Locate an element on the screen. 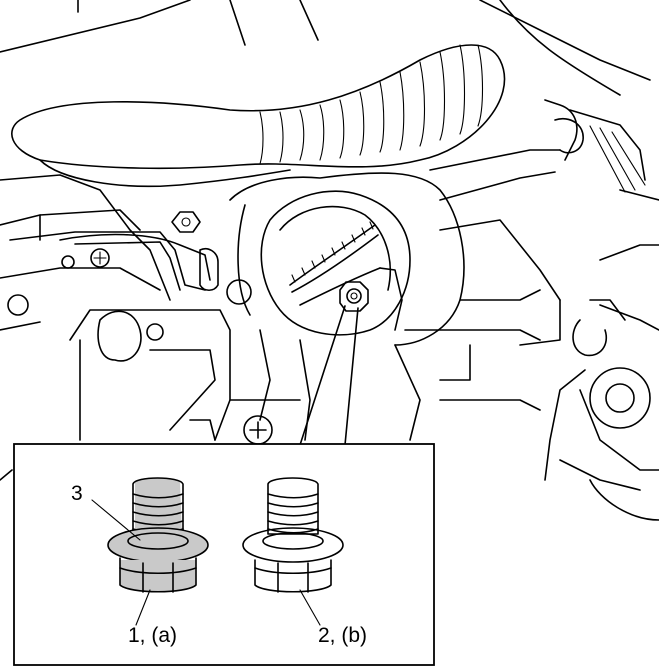 The width and height of the screenshot is (659, 670). detail-leader-lines is located at coordinates (329, 375).